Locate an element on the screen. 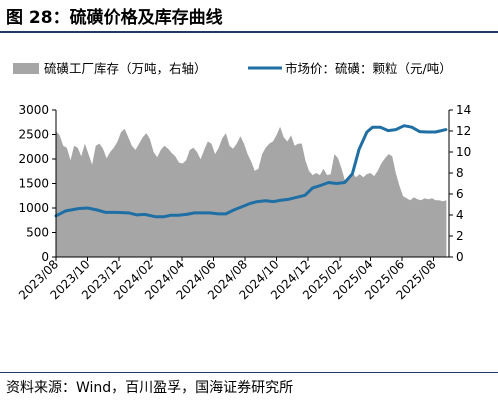 This screenshot has height=403, width=498. left-y-tick-label: 2000 is located at coordinates (33, 159).